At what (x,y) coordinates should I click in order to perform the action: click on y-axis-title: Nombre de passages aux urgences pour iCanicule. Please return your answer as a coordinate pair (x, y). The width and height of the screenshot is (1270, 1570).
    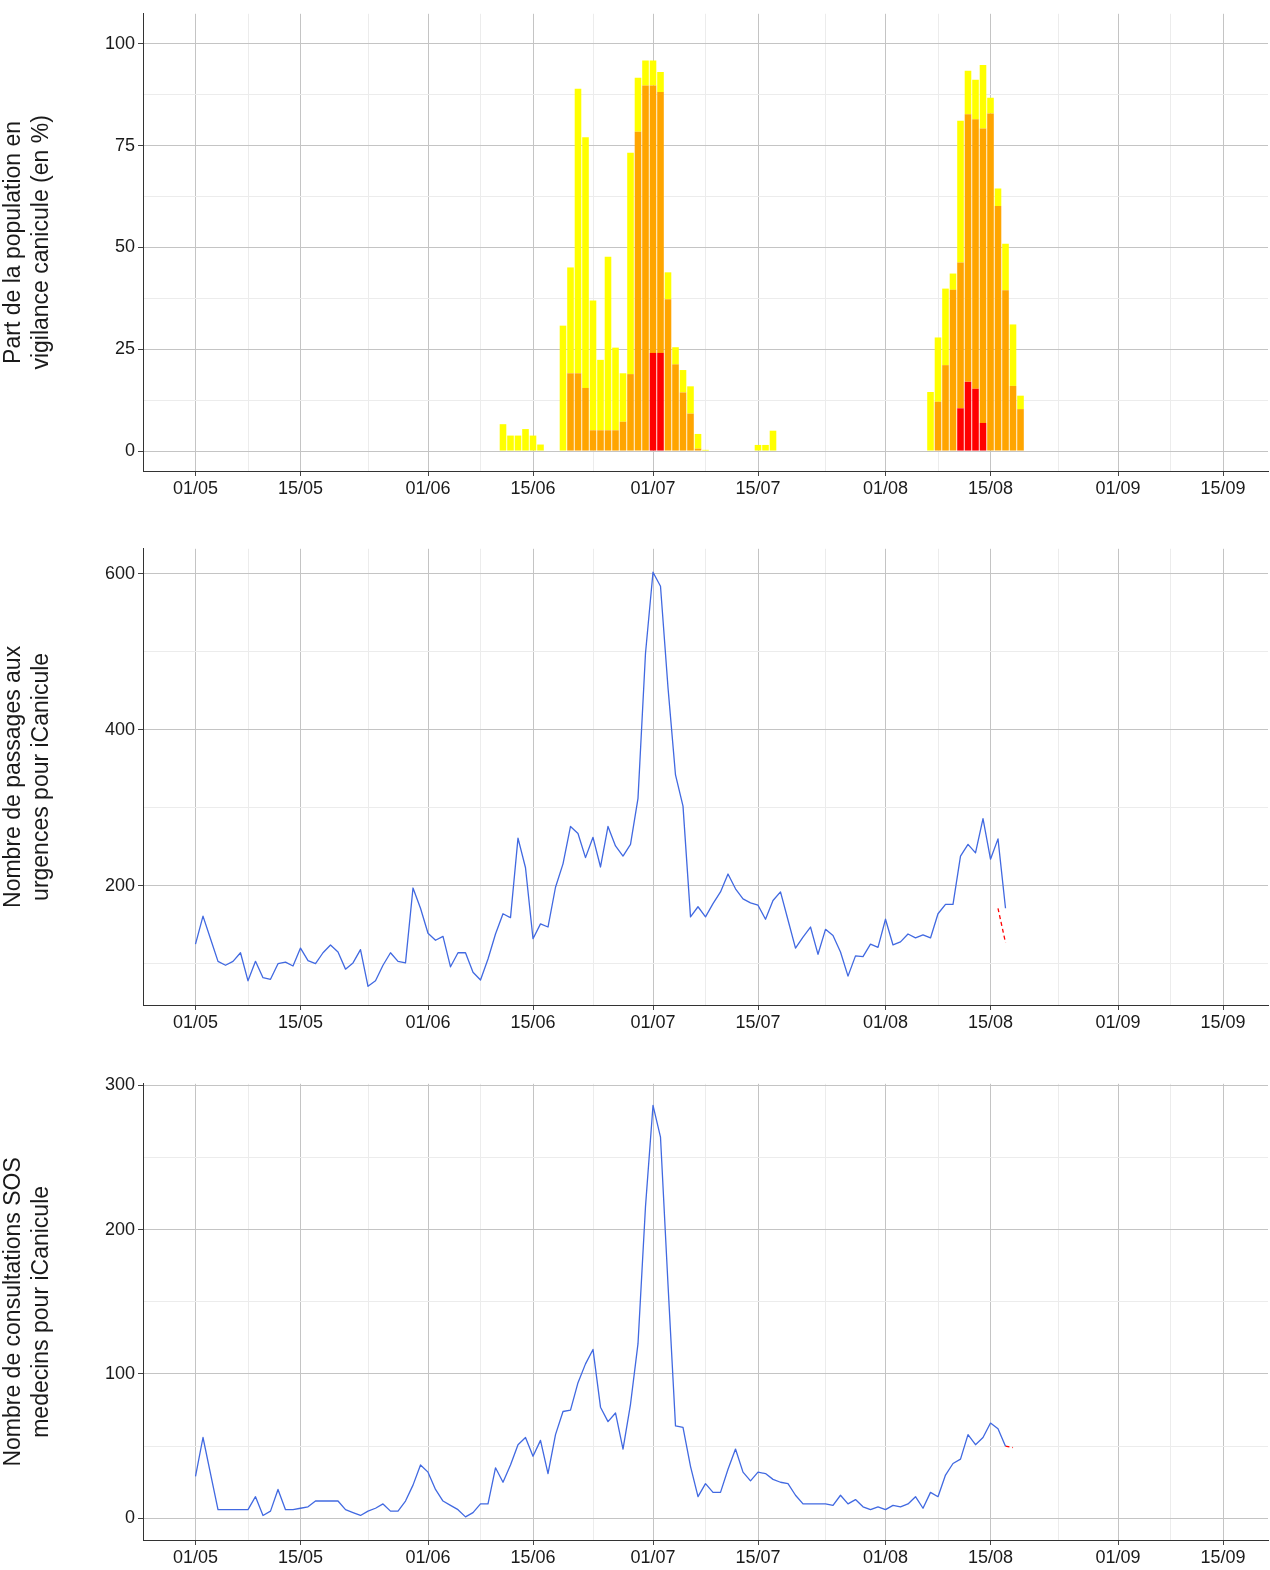
    Looking at the image, I should click on (26, 776).